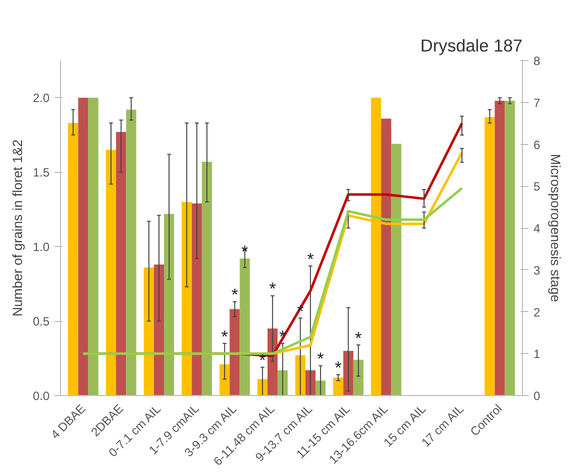 The image size is (577, 476). Describe the element at coordinates (41, 321) in the screenshot. I see `y-tick-label: 0.5` at that location.